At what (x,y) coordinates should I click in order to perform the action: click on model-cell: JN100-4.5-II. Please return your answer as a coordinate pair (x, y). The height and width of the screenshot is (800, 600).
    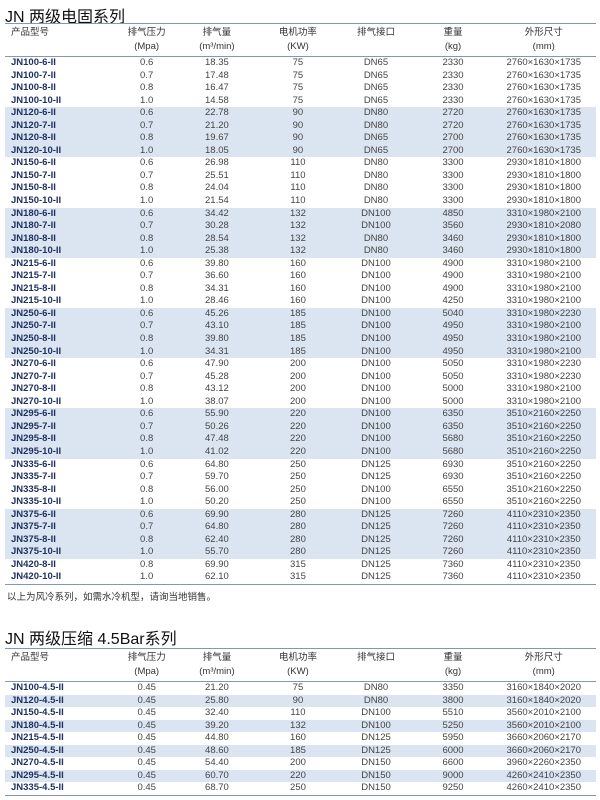
    Looking at the image, I should click on (37, 687).